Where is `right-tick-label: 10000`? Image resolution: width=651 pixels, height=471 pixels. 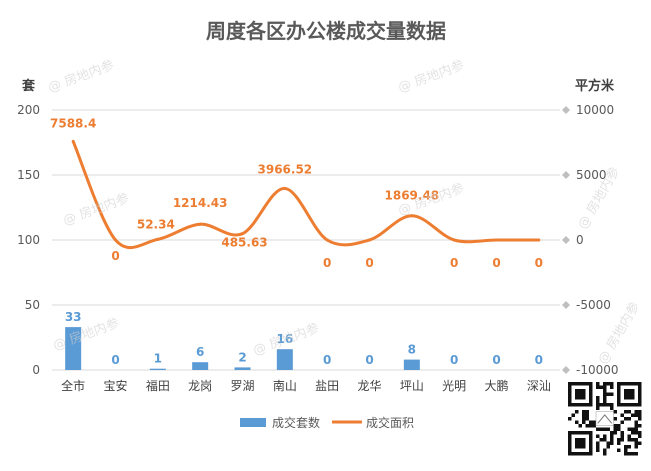
right-tick-label: 10000 is located at coordinates (595, 110).